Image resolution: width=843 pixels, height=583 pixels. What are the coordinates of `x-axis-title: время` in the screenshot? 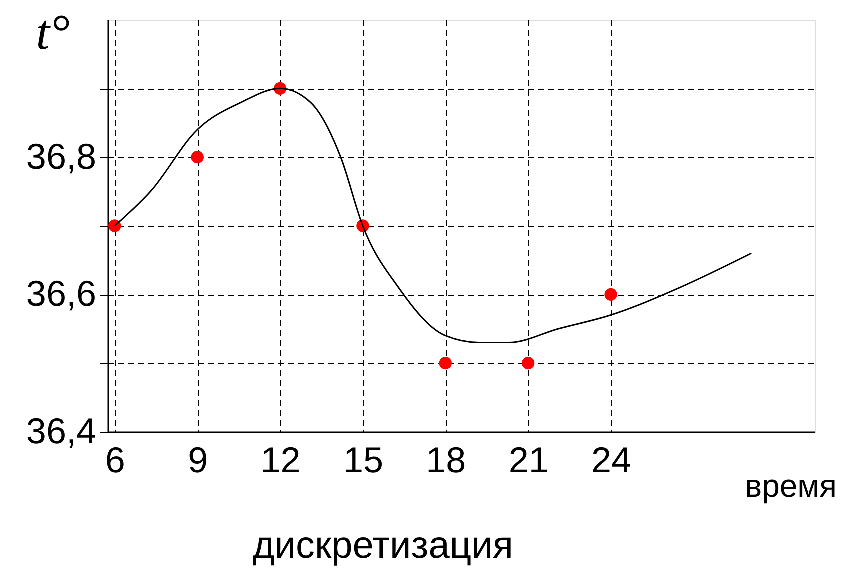 It's located at (791, 486).